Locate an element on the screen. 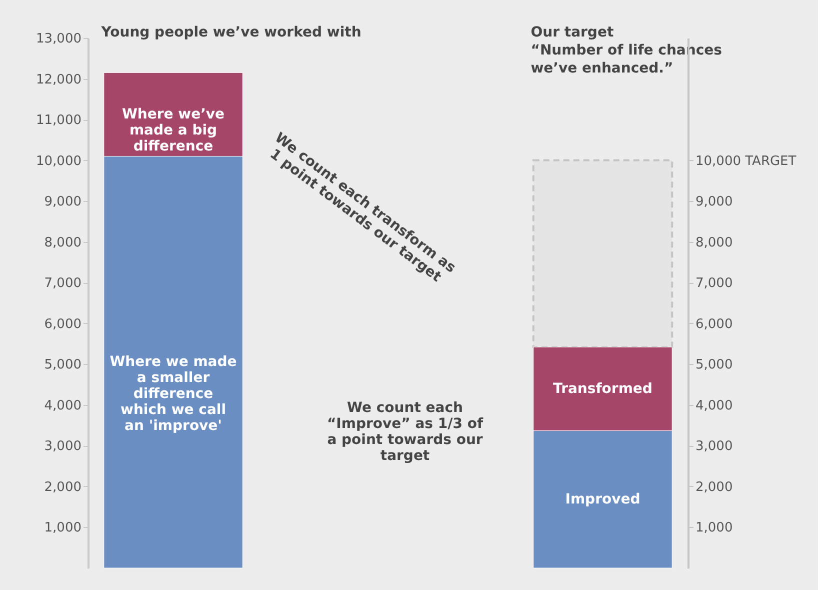 Image resolution: width=823 pixels, height=590 pixels. y-tick-label: 10,000 is located at coordinates (59, 161).